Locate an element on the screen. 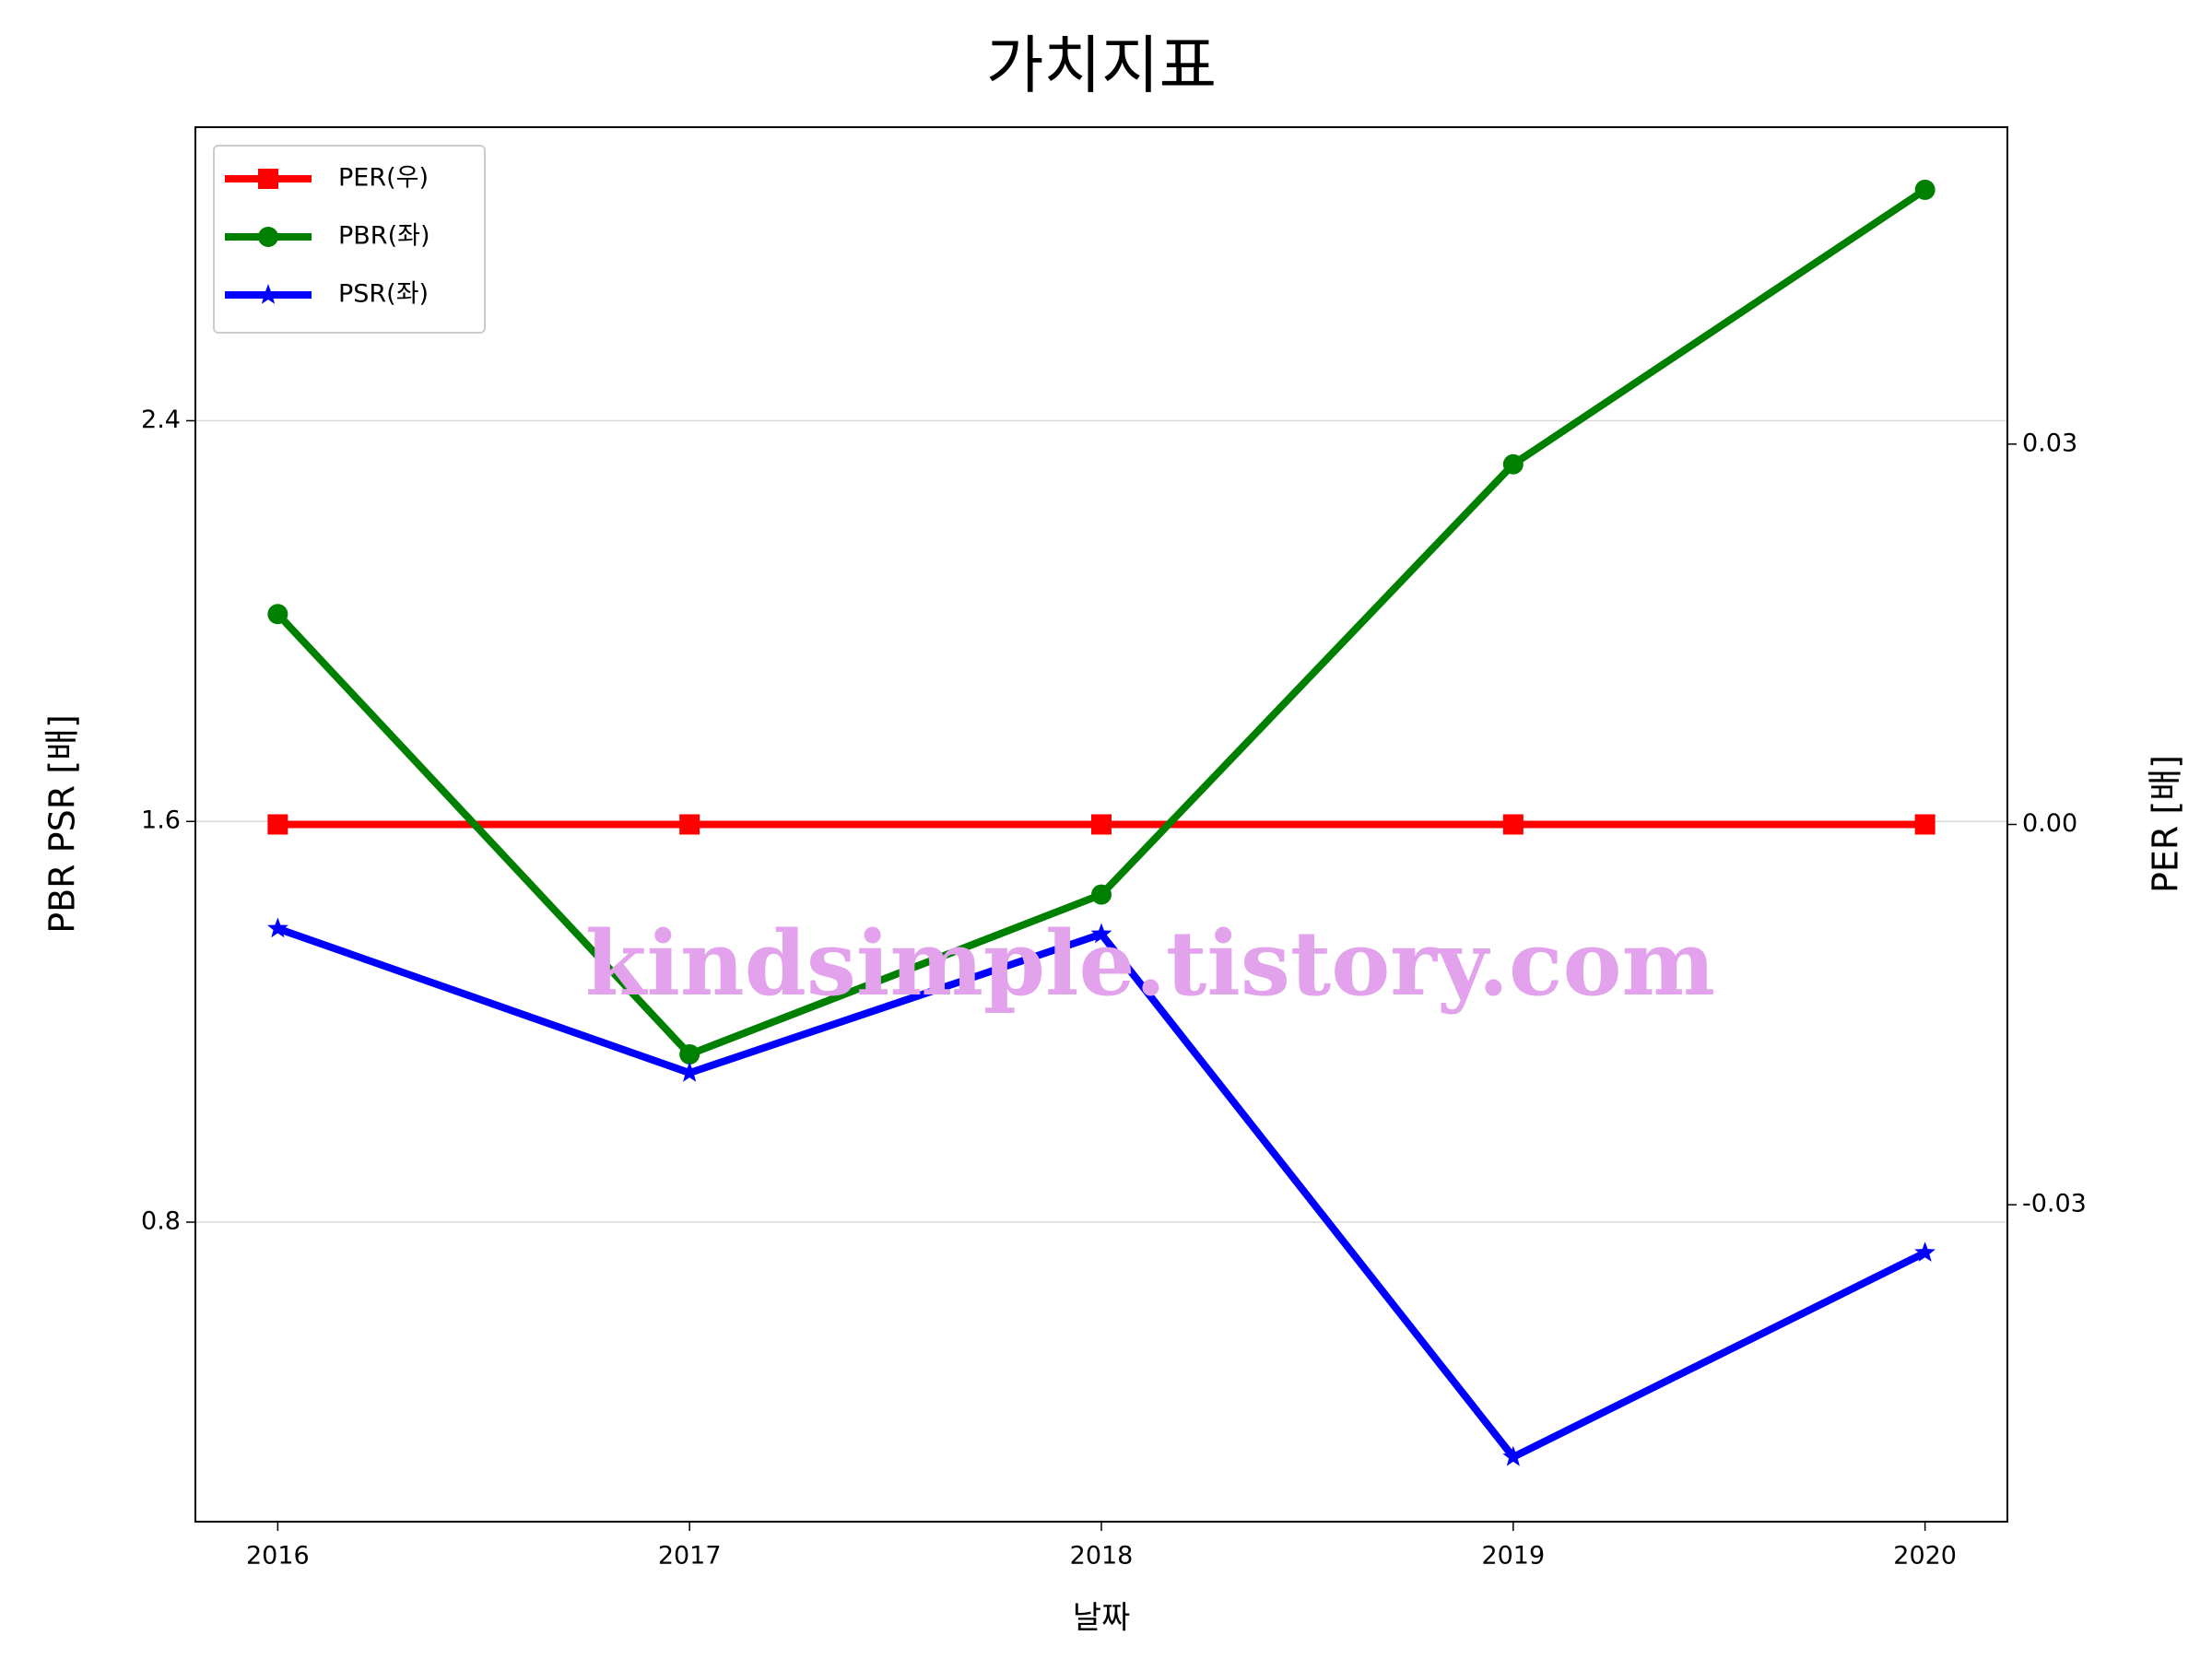  legend-label: PER(우) is located at coordinates (383, 178).